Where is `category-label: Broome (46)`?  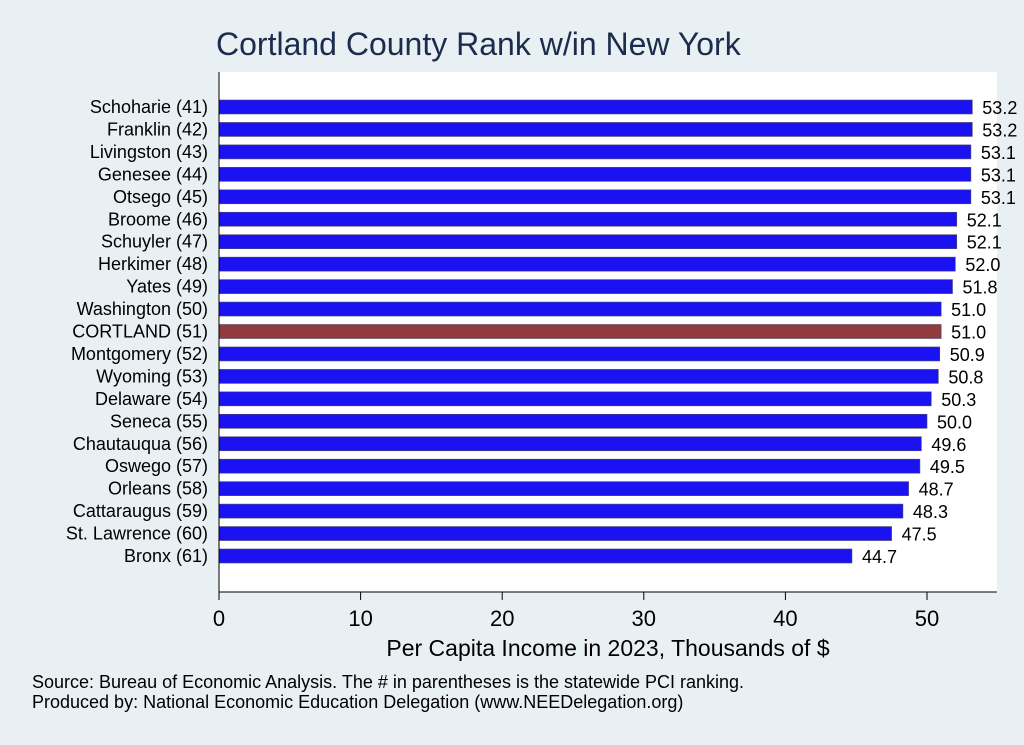 category-label: Broome (46) is located at coordinates (158, 219).